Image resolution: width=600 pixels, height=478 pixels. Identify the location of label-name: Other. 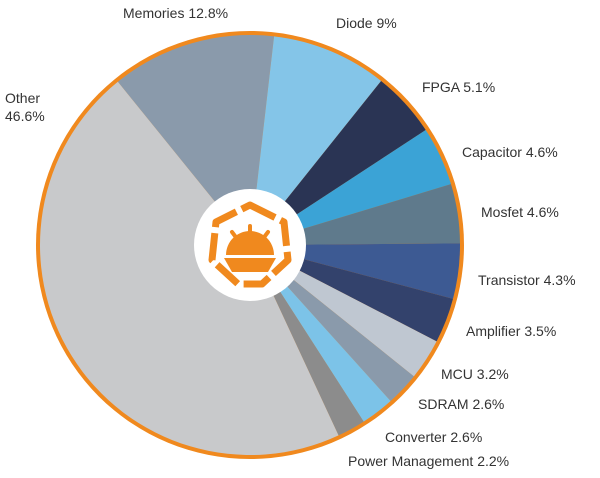
(22, 98).